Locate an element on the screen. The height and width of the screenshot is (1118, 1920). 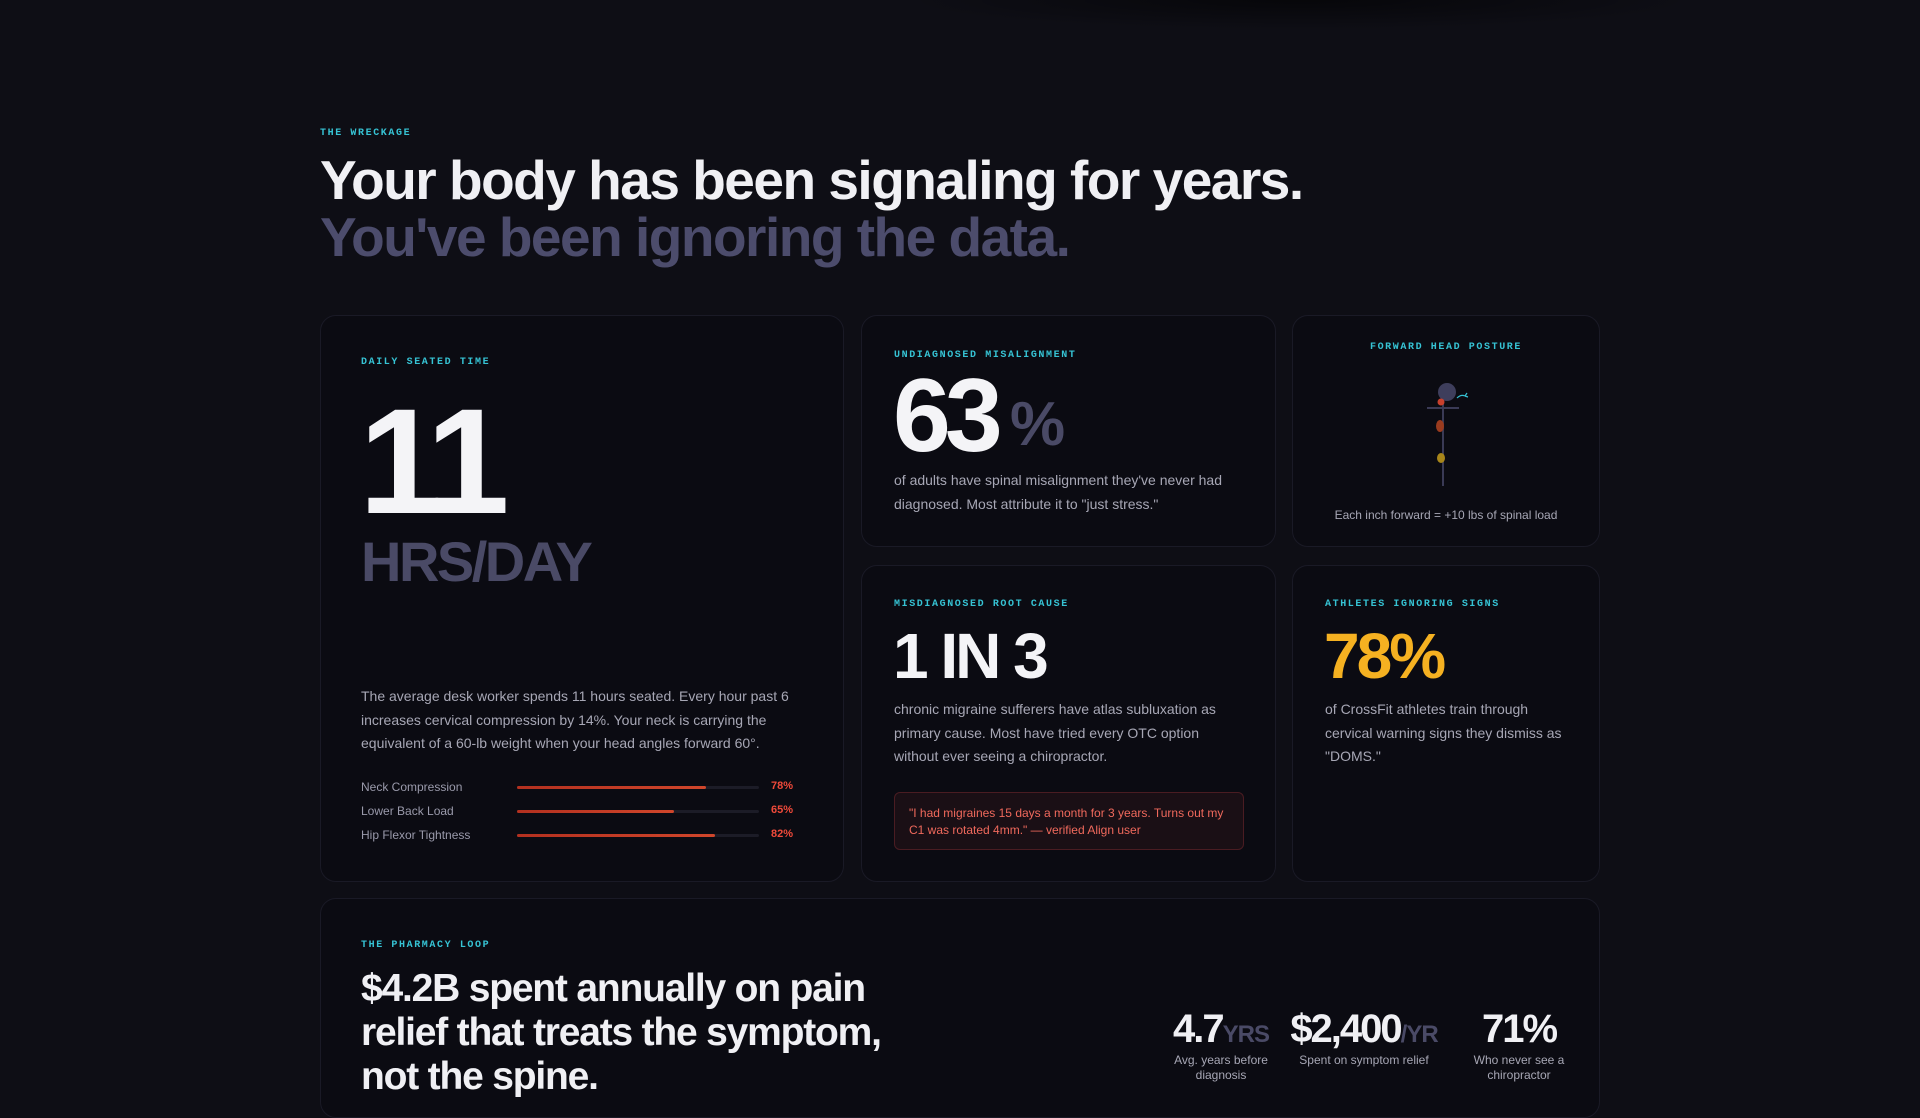
headline-line-2: You've been ignoring the data. is located at coordinates (695, 237).